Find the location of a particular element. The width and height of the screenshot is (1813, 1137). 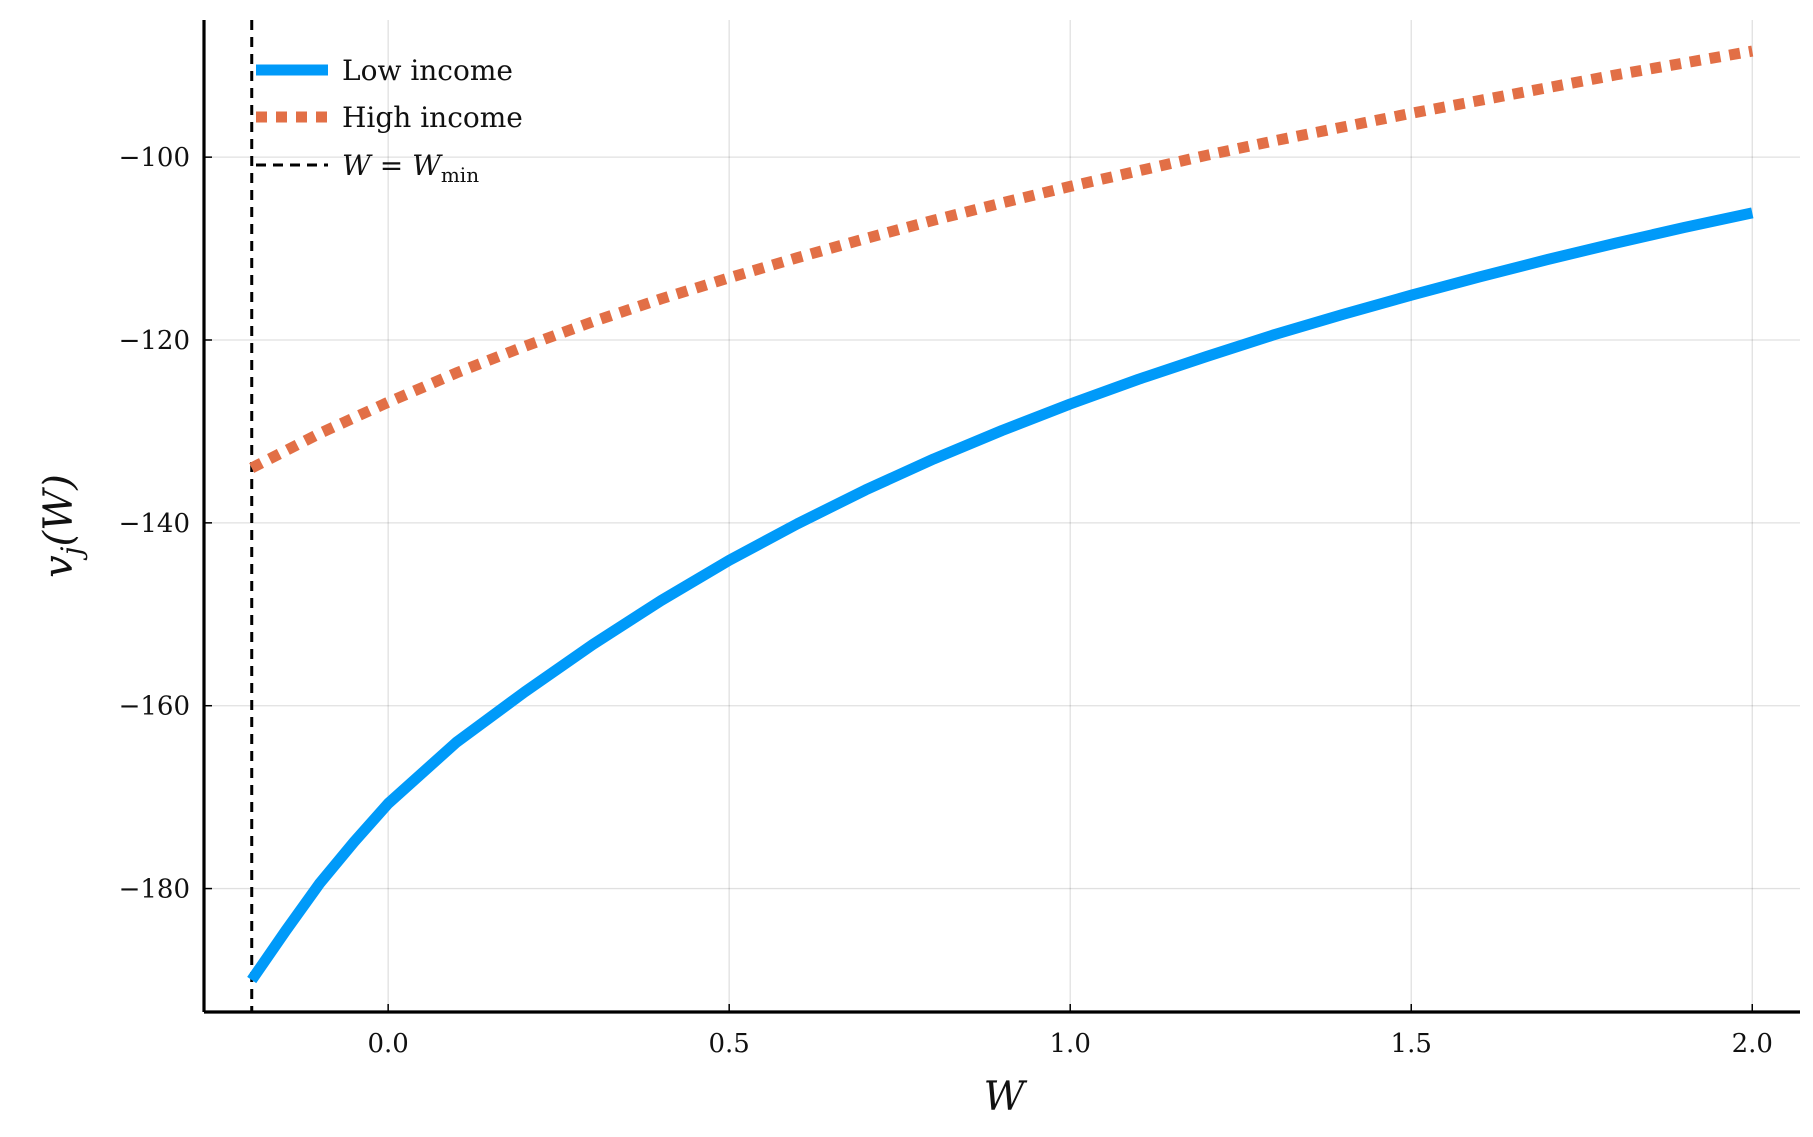

y-tick-label: −140 is located at coordinates (154, 524).